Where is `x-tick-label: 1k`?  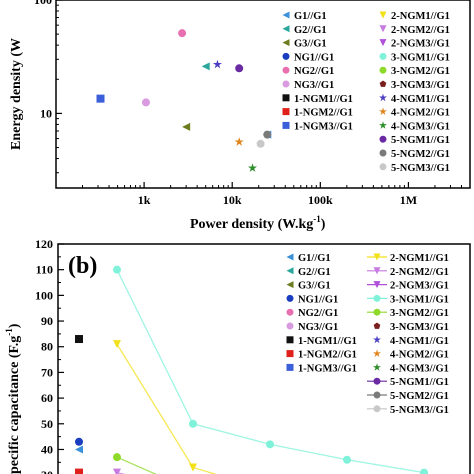
x-tick-label: 1k is located at coordinates (144, 200).